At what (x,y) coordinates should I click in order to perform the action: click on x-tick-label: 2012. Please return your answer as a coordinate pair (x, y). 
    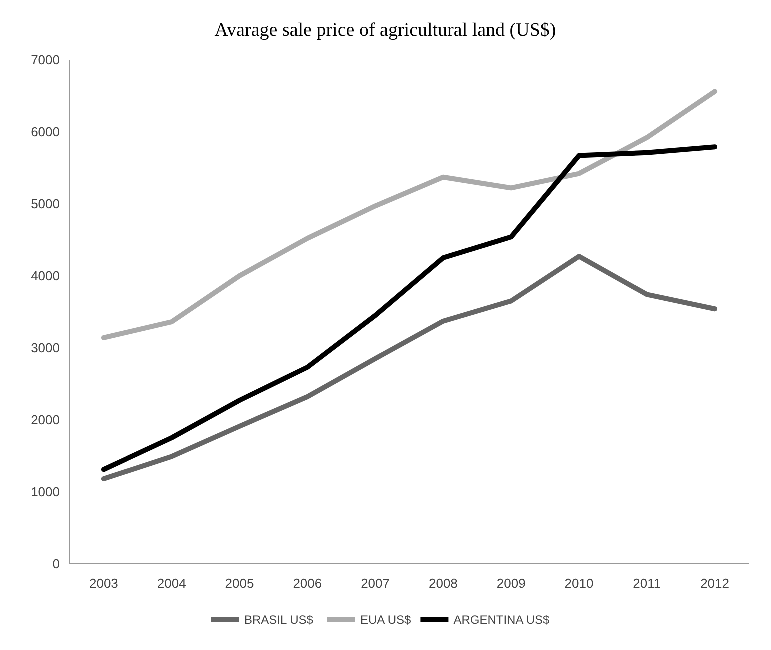
    Looking at the image, I should click on (715, 583).